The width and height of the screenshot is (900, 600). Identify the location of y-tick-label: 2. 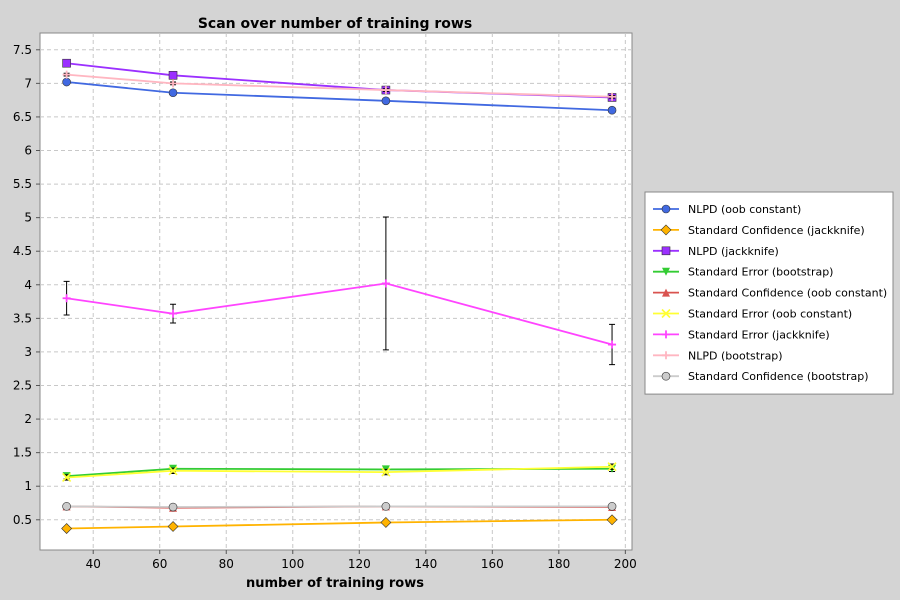
(28, 419).